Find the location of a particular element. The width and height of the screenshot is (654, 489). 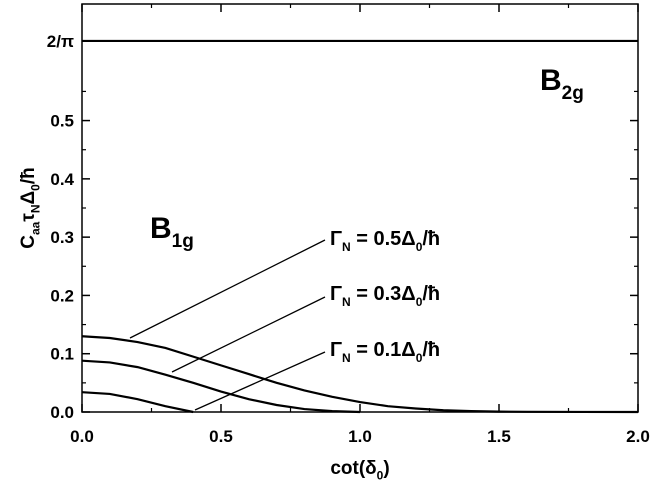

annotation: B1g is located at coordinates (172, 232).